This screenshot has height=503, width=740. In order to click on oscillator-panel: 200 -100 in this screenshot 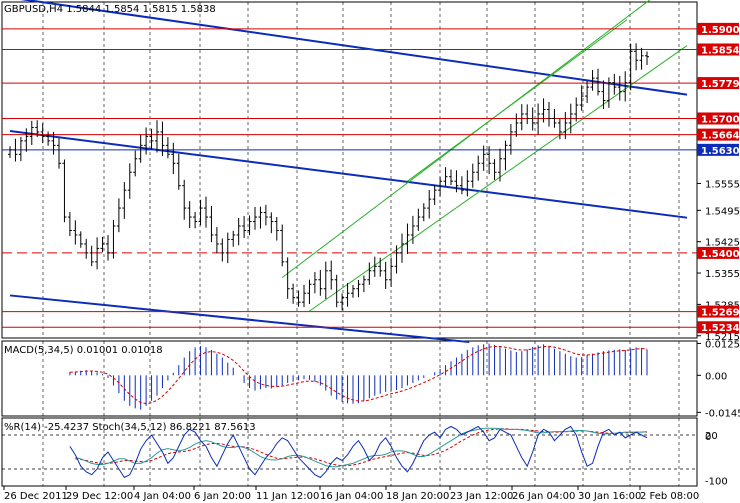, I will do `click(365, 456)`.